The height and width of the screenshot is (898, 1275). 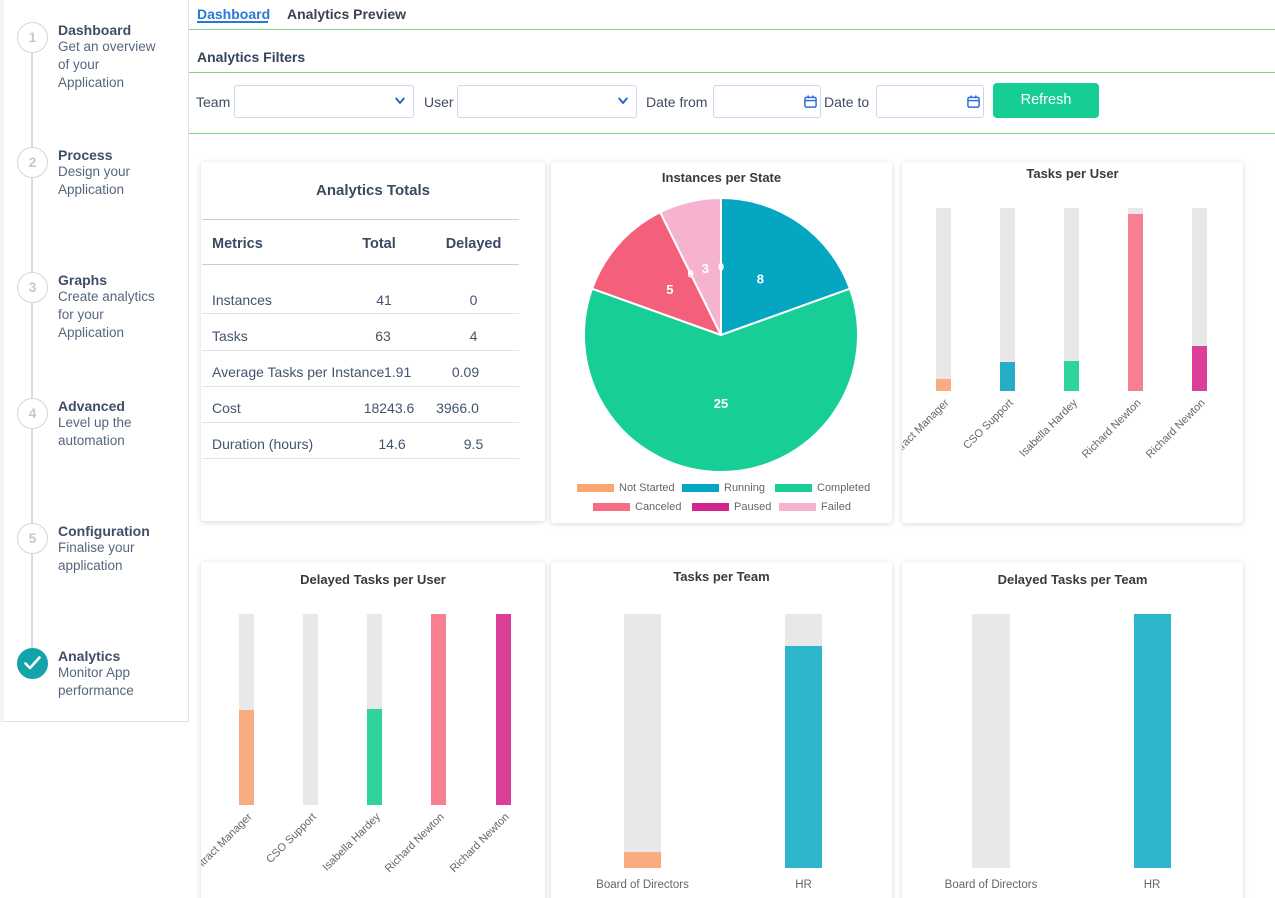 What do you see at coordinates (760, 279) in the screenshot?
I see `svg-text: 8` at bounding box center [760, 279].